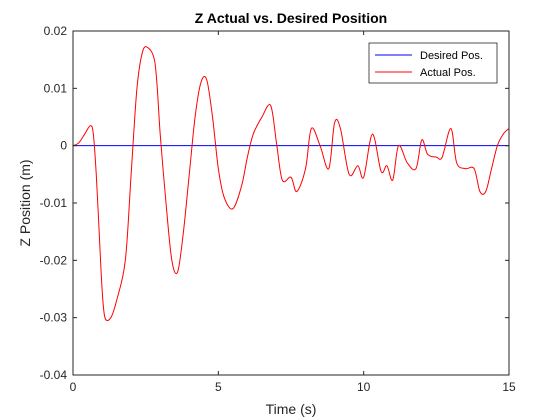 Image resolution: width=560 pixels, height=420 pixels. What do you see at coordinates (54, 203) in the screenshot?
I see `y-tick-label: -0.01` at bounding box center [54, 203].